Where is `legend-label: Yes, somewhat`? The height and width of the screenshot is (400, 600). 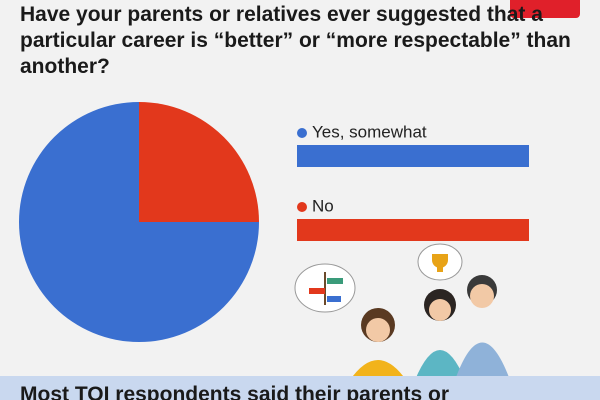 legend-label: Yes, somewhat is located at coordinates (369, 131).